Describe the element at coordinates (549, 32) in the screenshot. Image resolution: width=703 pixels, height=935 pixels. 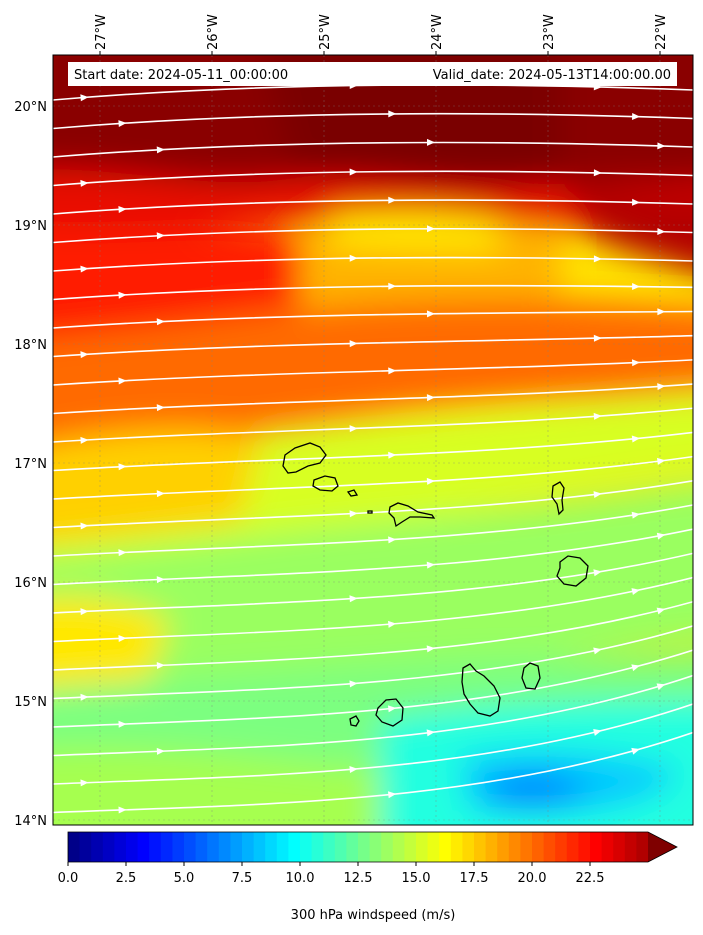
I see `lon-tick-label: 23°W` at that location.